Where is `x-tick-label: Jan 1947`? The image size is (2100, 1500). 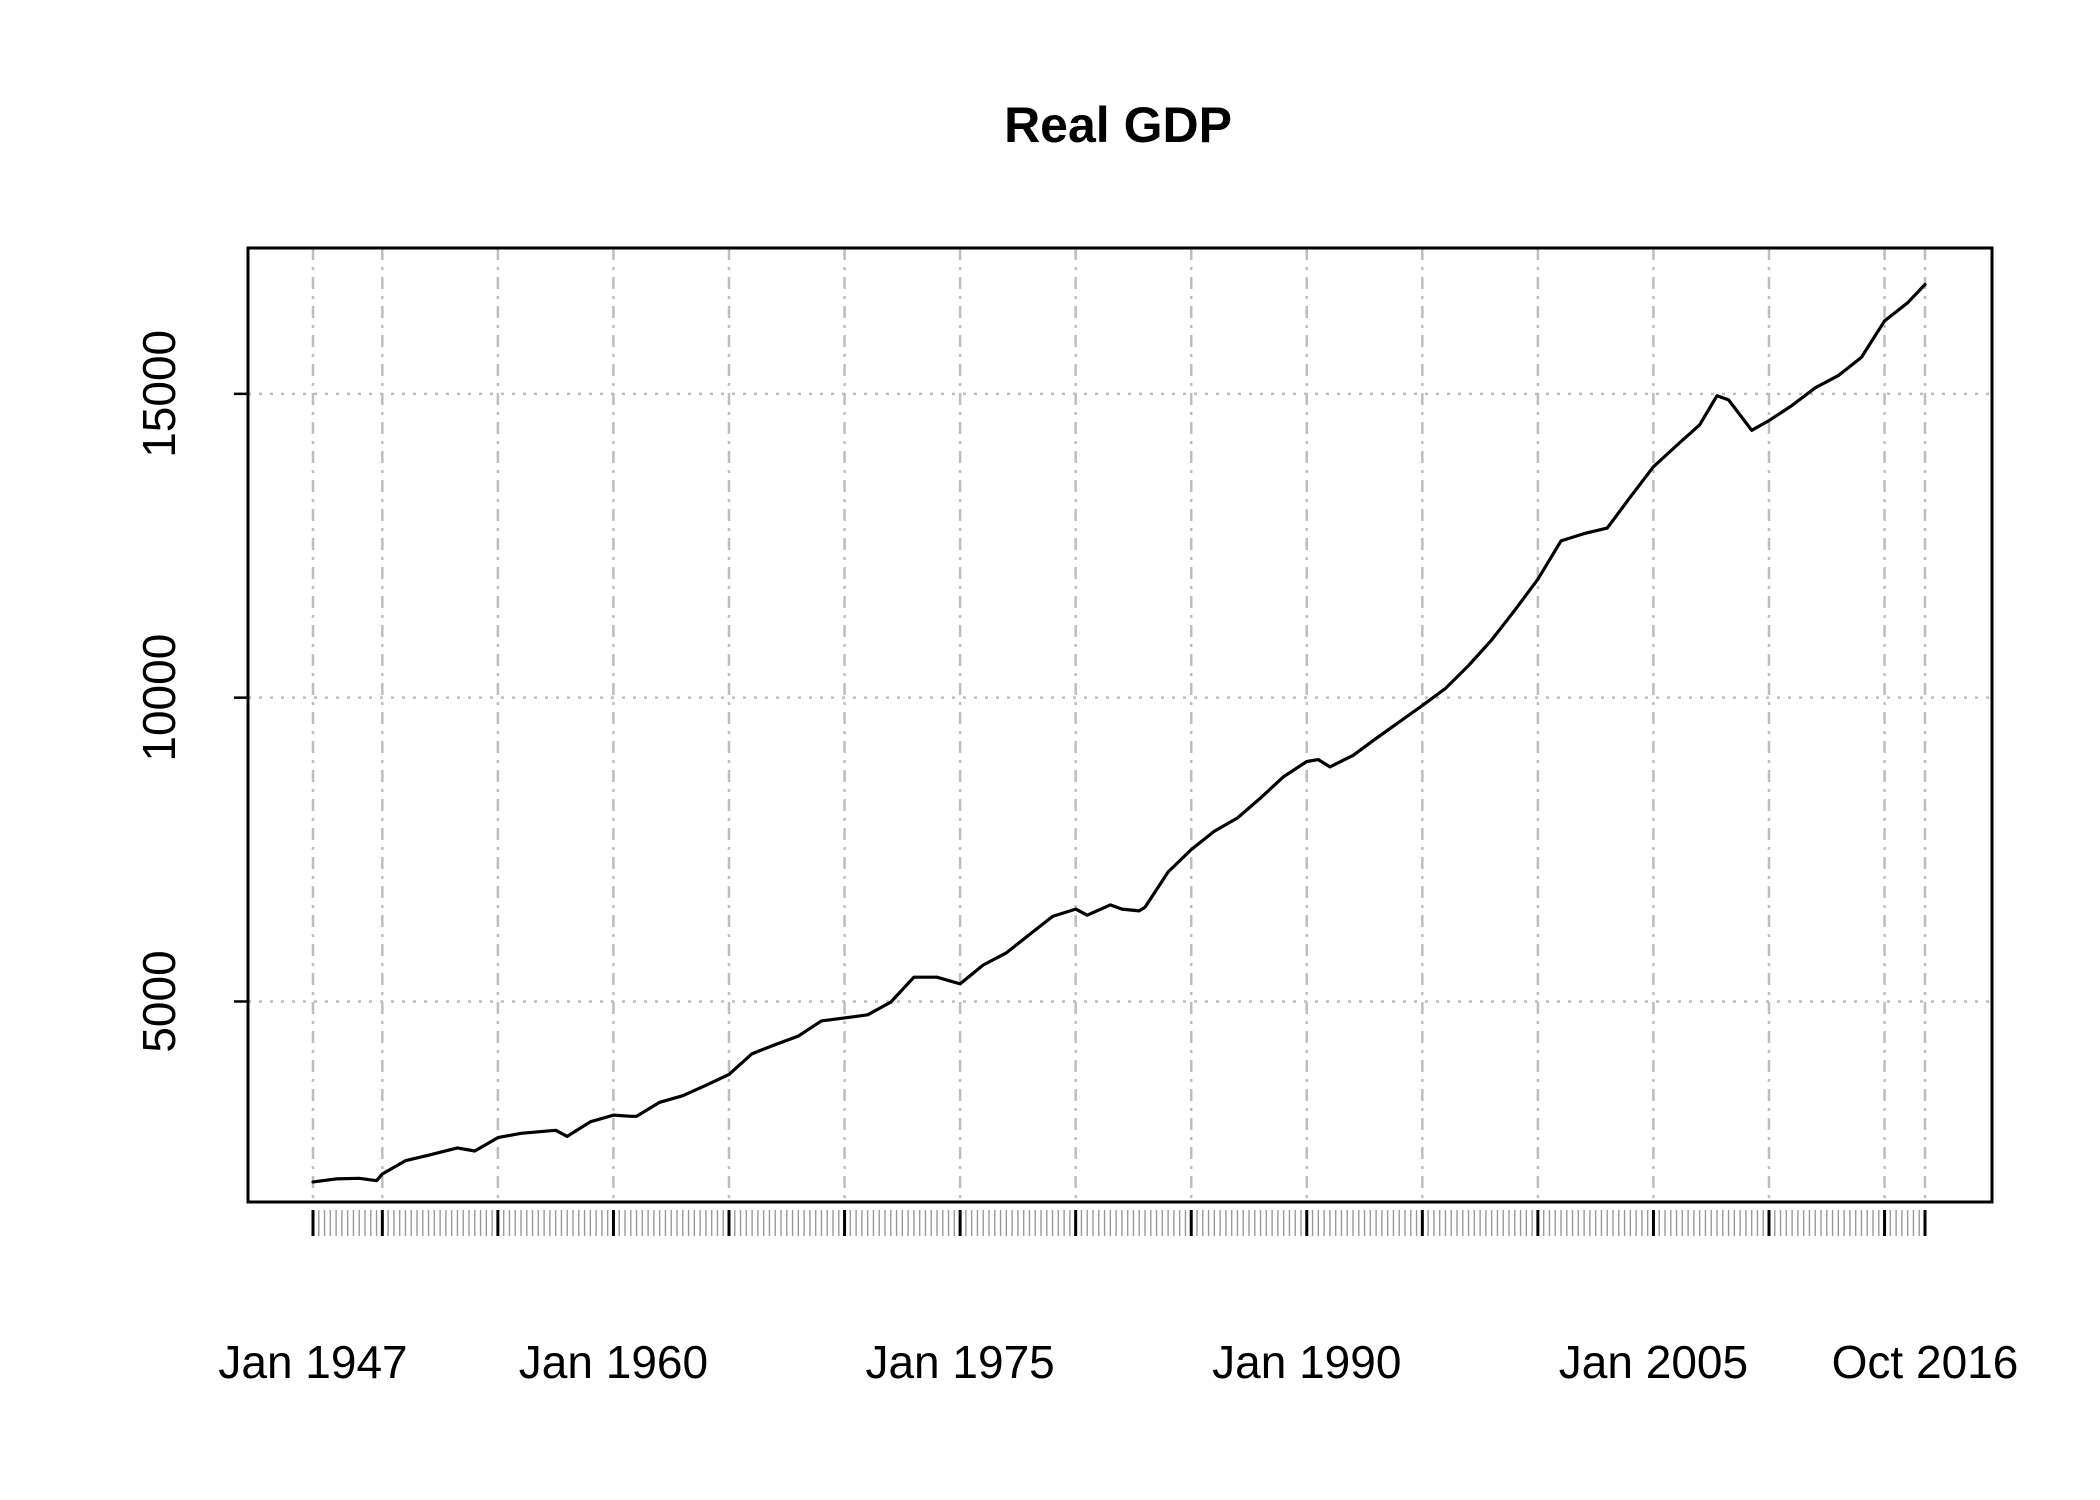
x-tick-label: Jan 1947 is located at coordinates (312, 1362).